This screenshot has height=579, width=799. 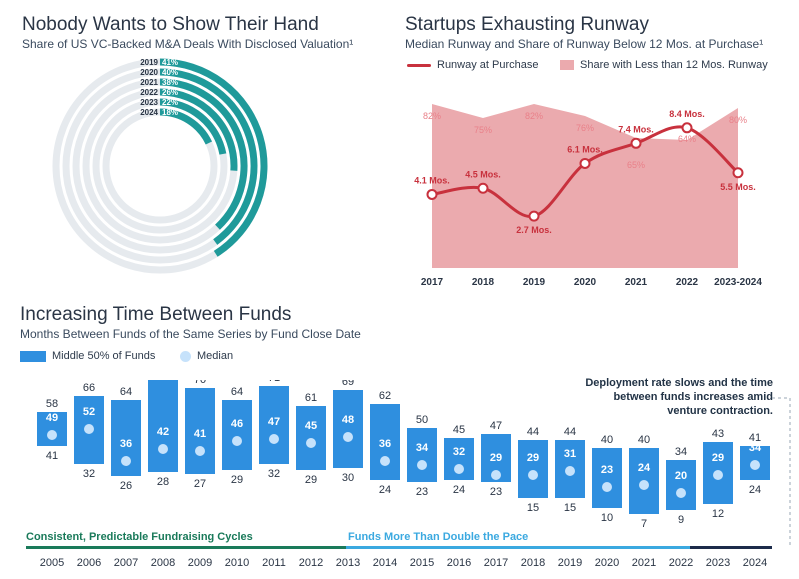 What do you see at coordinates (570, 563) in the screenshot?
I see `funds-xtick-2019: 2019` at bounding box center [570, 563].